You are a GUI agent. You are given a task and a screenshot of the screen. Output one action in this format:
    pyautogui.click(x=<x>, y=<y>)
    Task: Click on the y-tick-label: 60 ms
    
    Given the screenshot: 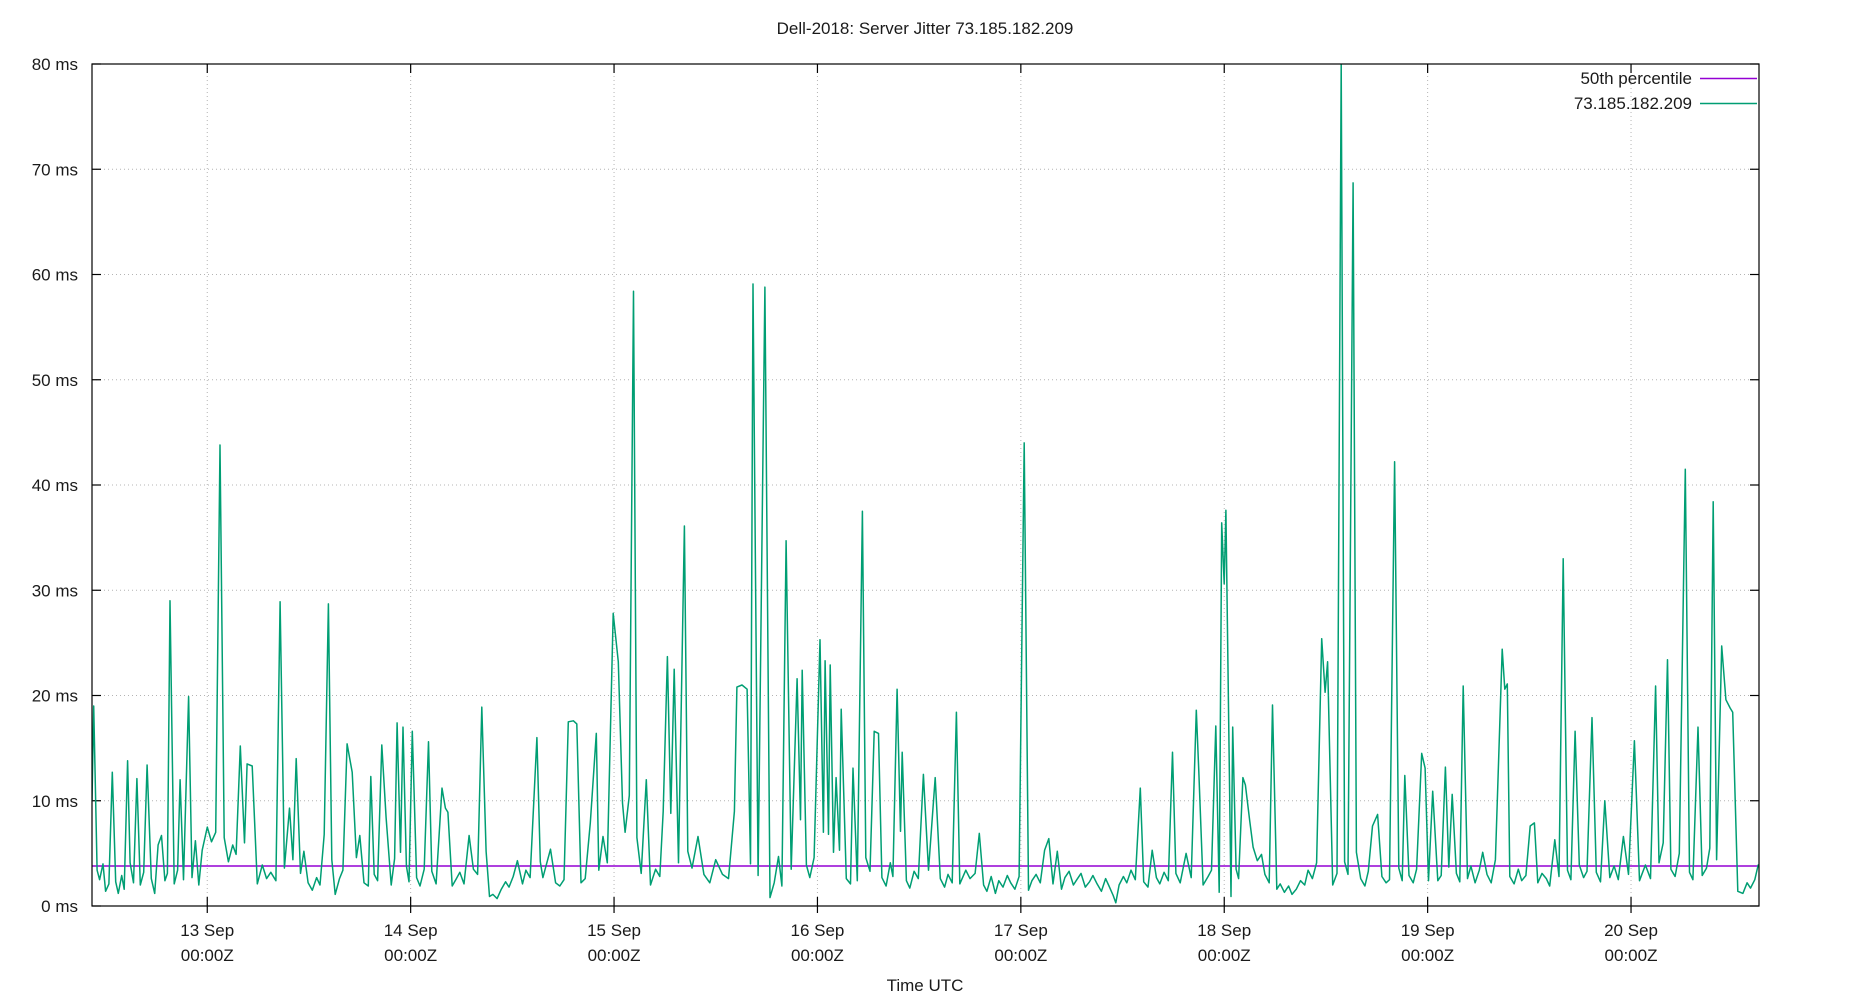 What is the action you would take?
    pyautogui.click(x=55, y=275)
    